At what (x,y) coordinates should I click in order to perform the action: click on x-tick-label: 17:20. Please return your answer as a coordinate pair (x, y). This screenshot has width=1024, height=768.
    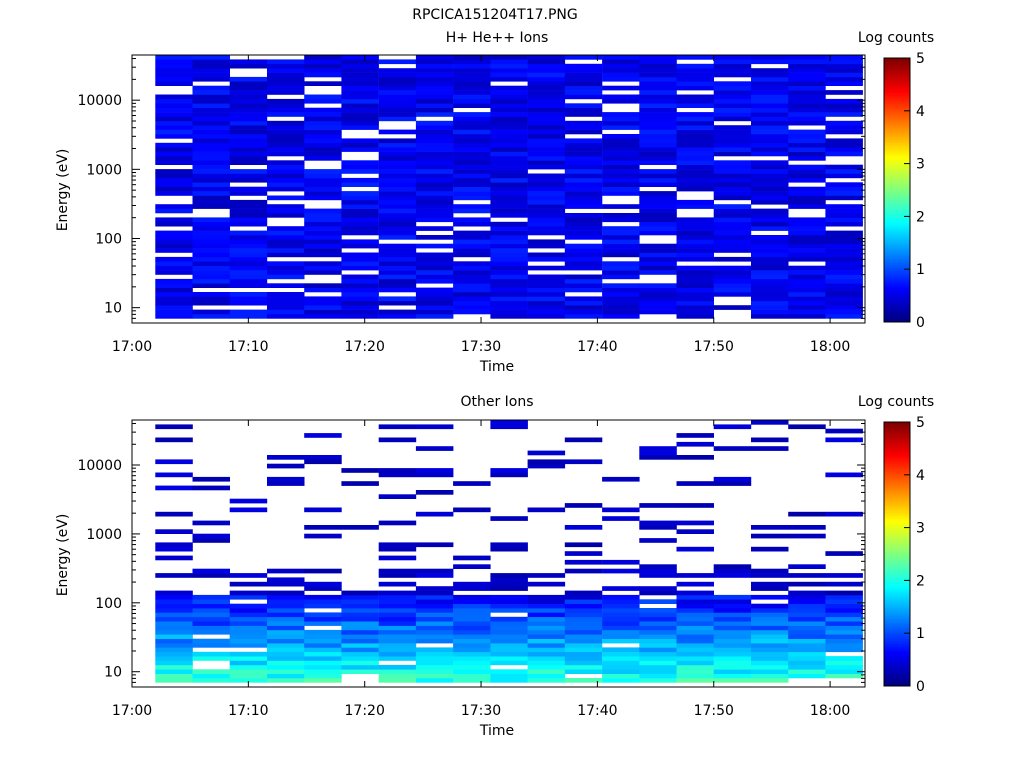
    Looking at the image, I should click on (365, 711).